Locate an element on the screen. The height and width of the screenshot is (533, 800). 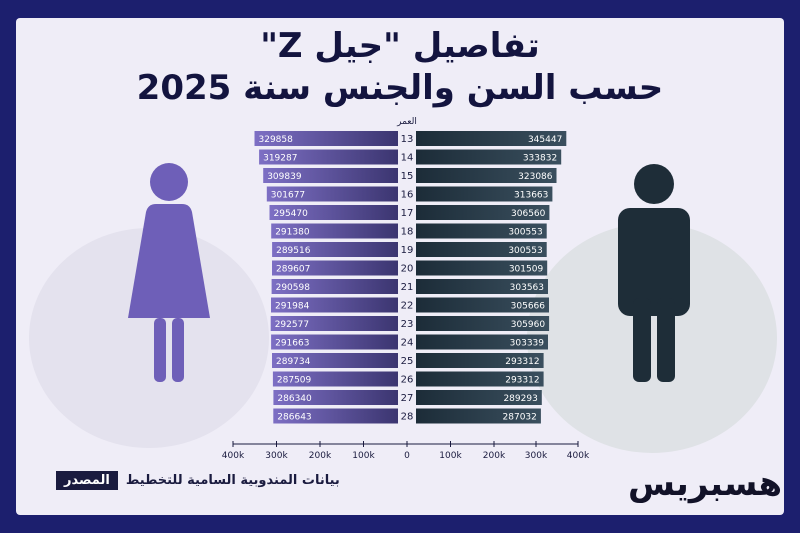
female-value-label-14: 319287 is located at coordinates (280, 159).